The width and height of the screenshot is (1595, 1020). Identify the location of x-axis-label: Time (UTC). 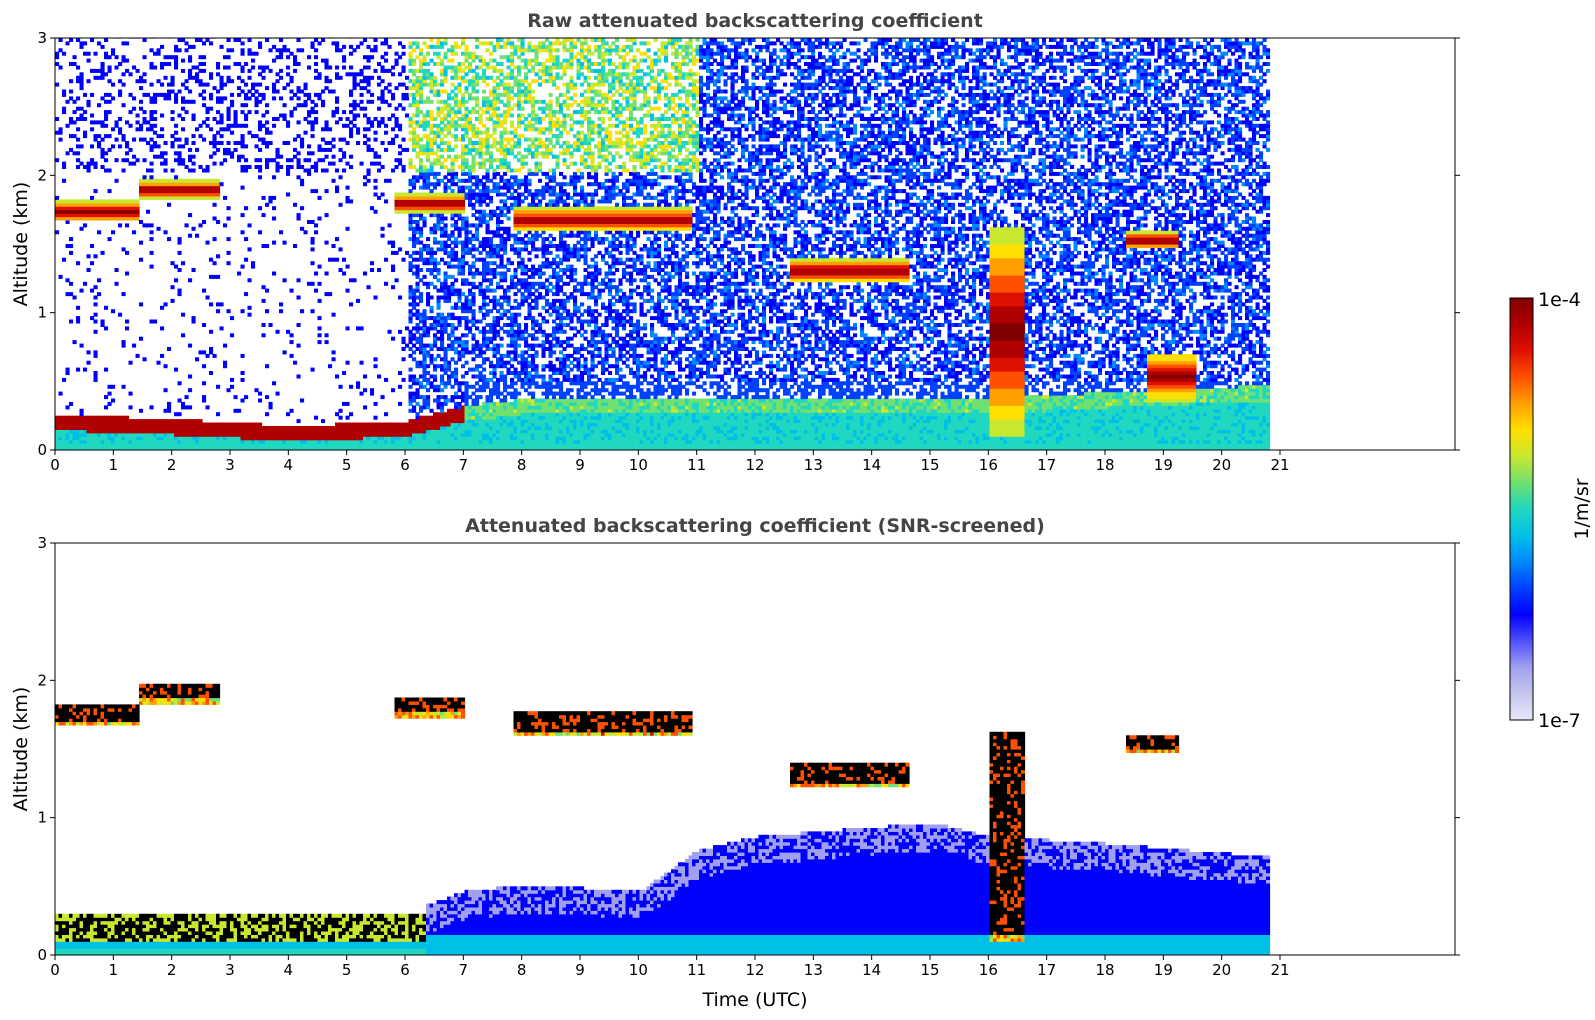
(754, 1000).